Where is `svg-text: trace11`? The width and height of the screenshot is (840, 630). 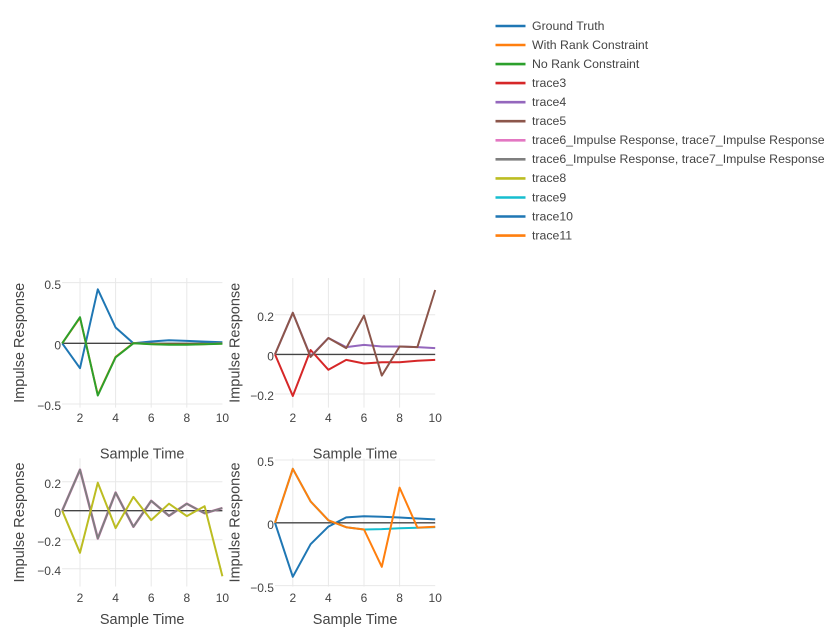
svg-text: trace11 is located at coordinates (552, 235).